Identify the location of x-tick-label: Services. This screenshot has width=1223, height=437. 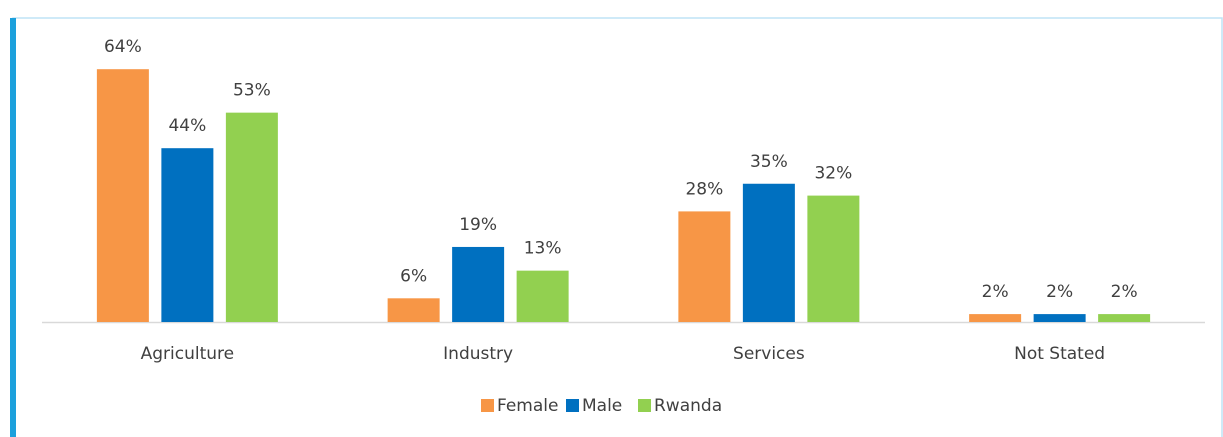
(769, 354).